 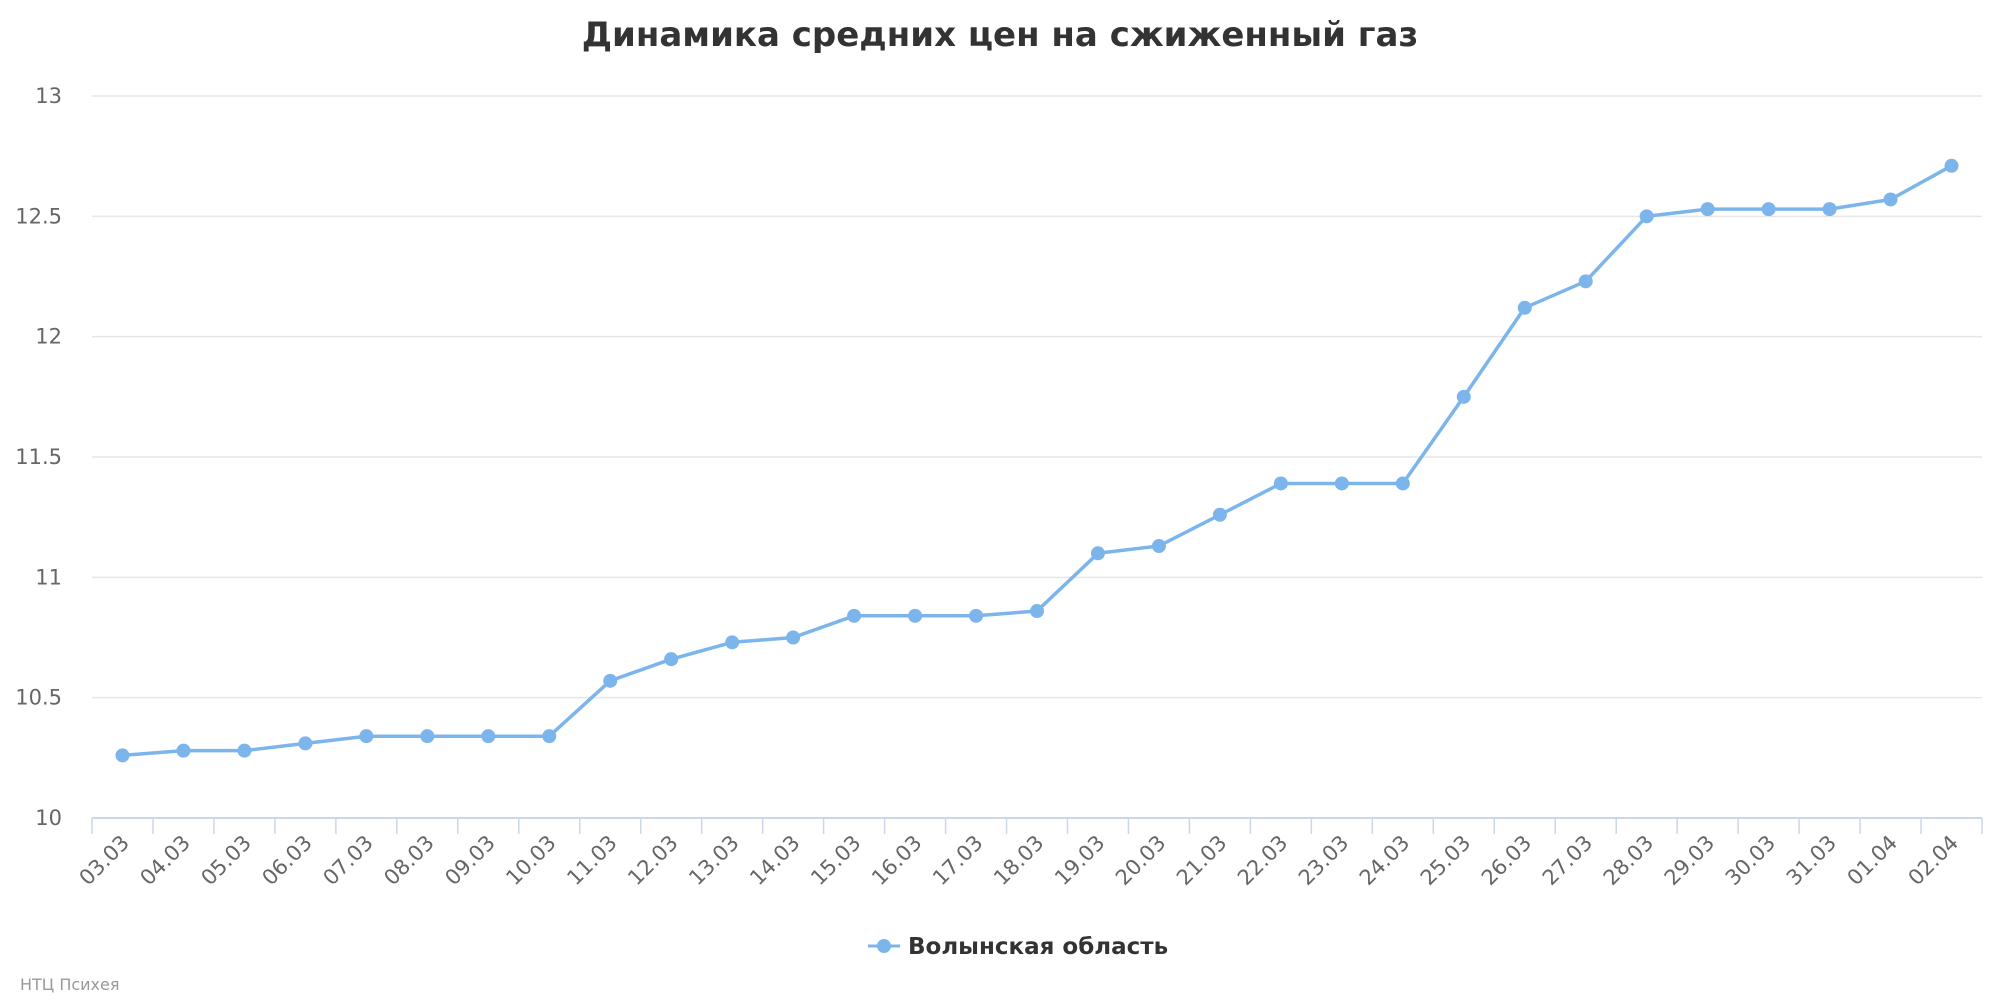 What do you see at coordinates (835, 860) in the screenshot?
I see `x-tick-label: 15.03` at bounding box center [835, 860].